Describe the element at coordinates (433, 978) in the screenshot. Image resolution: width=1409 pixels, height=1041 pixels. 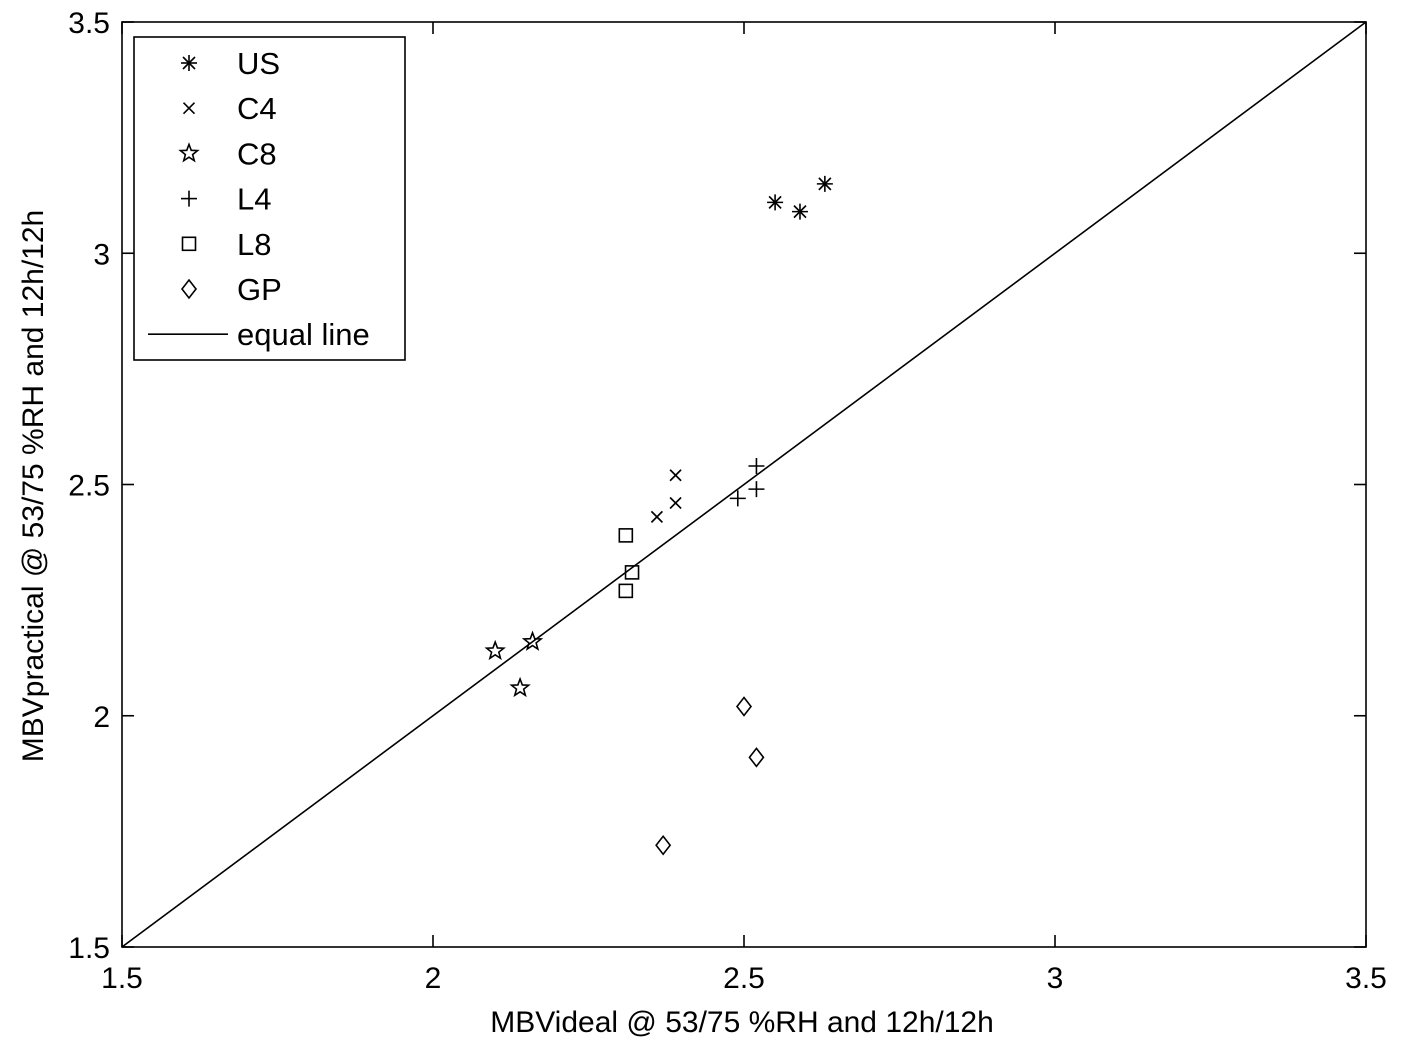
I see `x-tick-label: 2` at that location.